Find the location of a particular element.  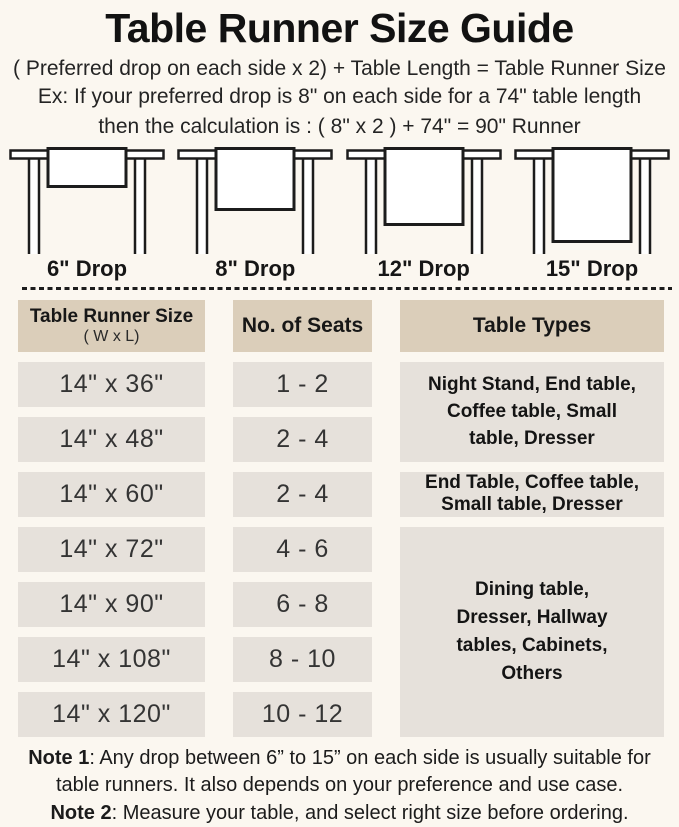

column-header-runner-size: Table Runner Size ( W x L) is located at coordinates (111, 326).